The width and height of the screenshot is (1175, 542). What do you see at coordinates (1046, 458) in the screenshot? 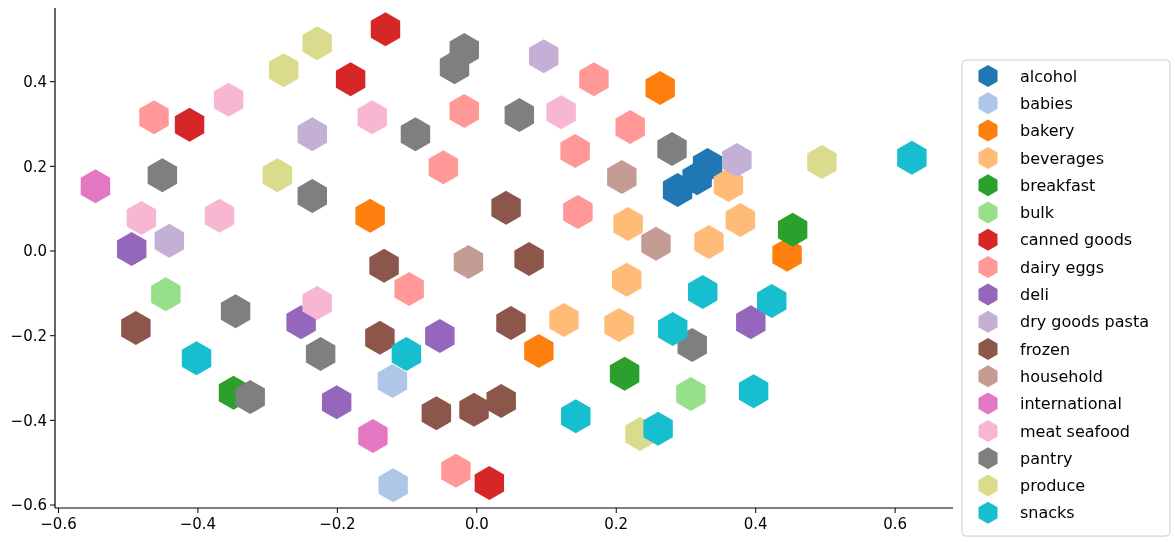
I see `legend-label: pantry` at bounding box center [1046, 458].